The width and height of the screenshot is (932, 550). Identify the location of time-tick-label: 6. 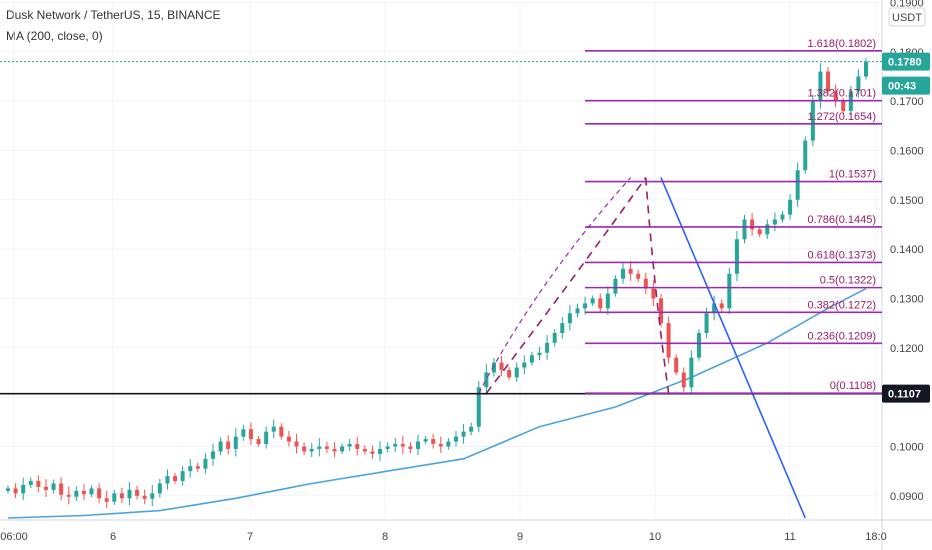
(113, 537).